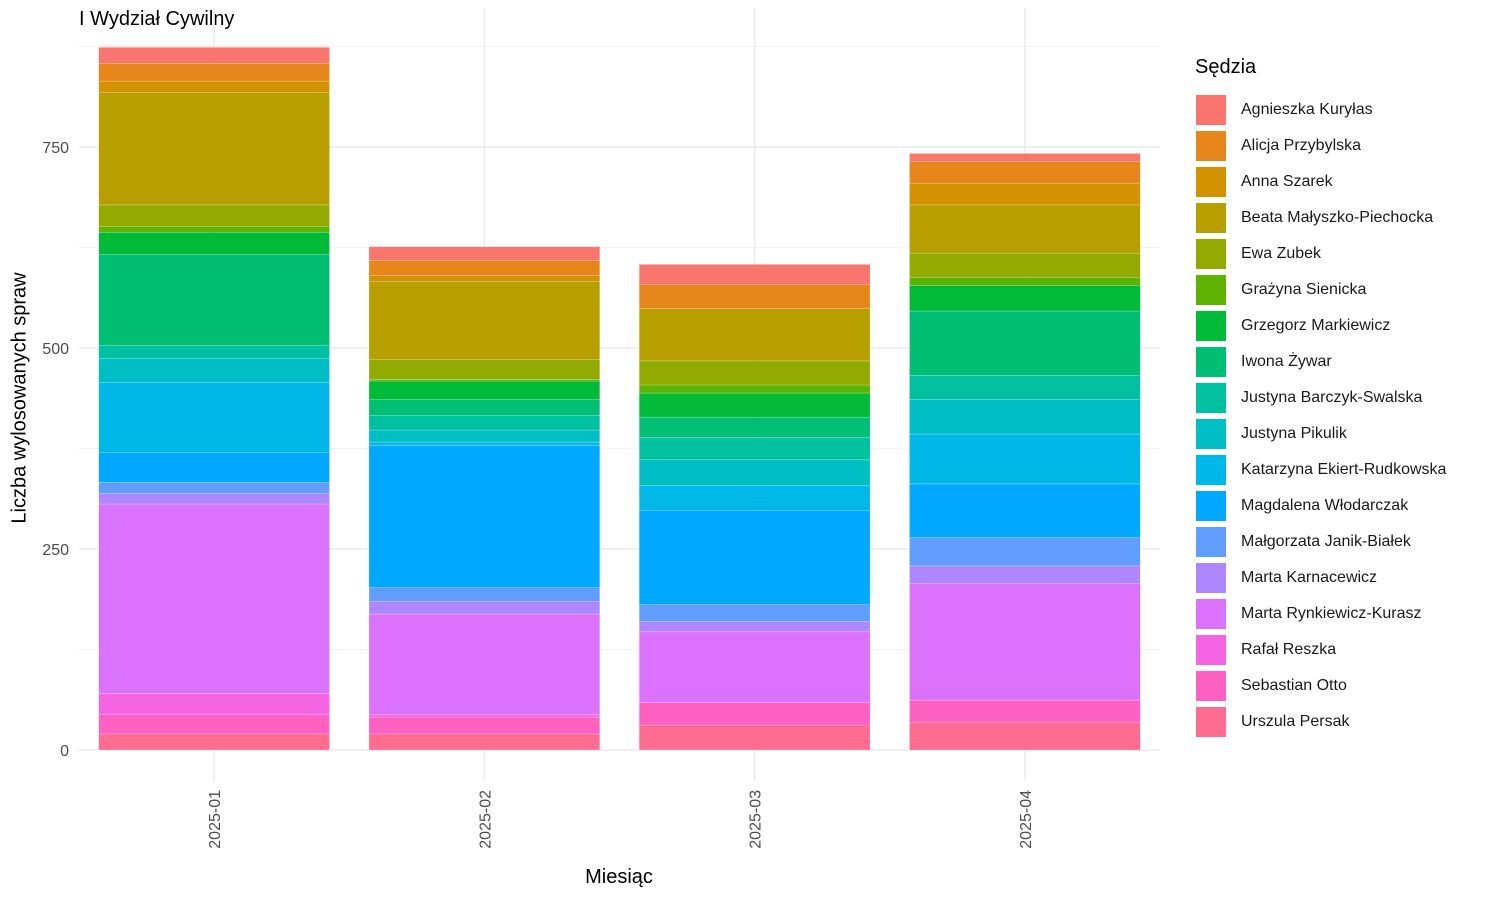 This screenshot has height=900, width=1500. I want to click on legend-item: Magdalena Włodarczak, so click(1320, 506).